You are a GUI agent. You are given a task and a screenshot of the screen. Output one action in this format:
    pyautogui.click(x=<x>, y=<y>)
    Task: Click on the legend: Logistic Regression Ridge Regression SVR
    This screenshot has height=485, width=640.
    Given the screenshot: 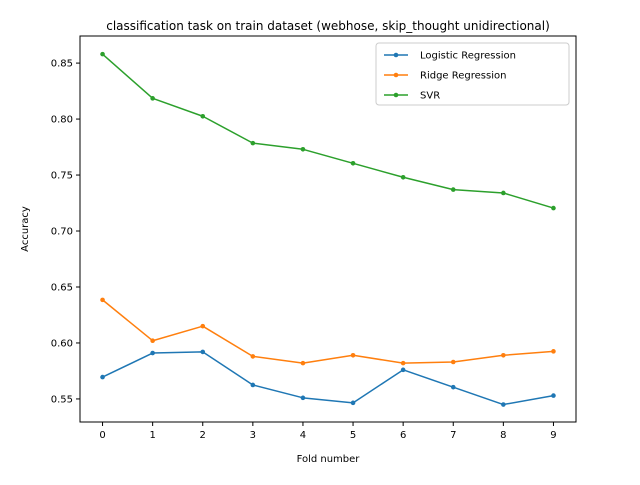 What is the action you would take?
    pyautogui.click(x=472, y=74)
    